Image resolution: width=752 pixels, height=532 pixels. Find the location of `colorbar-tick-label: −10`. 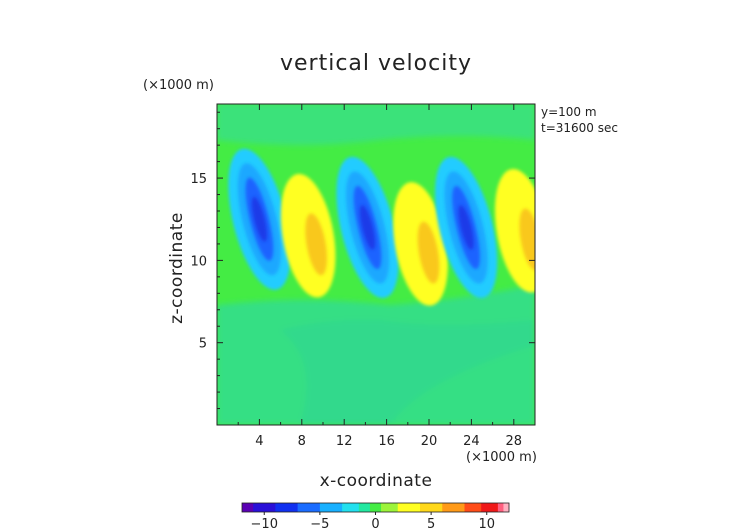

colorbar-tick-label: −10 is located at coordinates (264, 524).